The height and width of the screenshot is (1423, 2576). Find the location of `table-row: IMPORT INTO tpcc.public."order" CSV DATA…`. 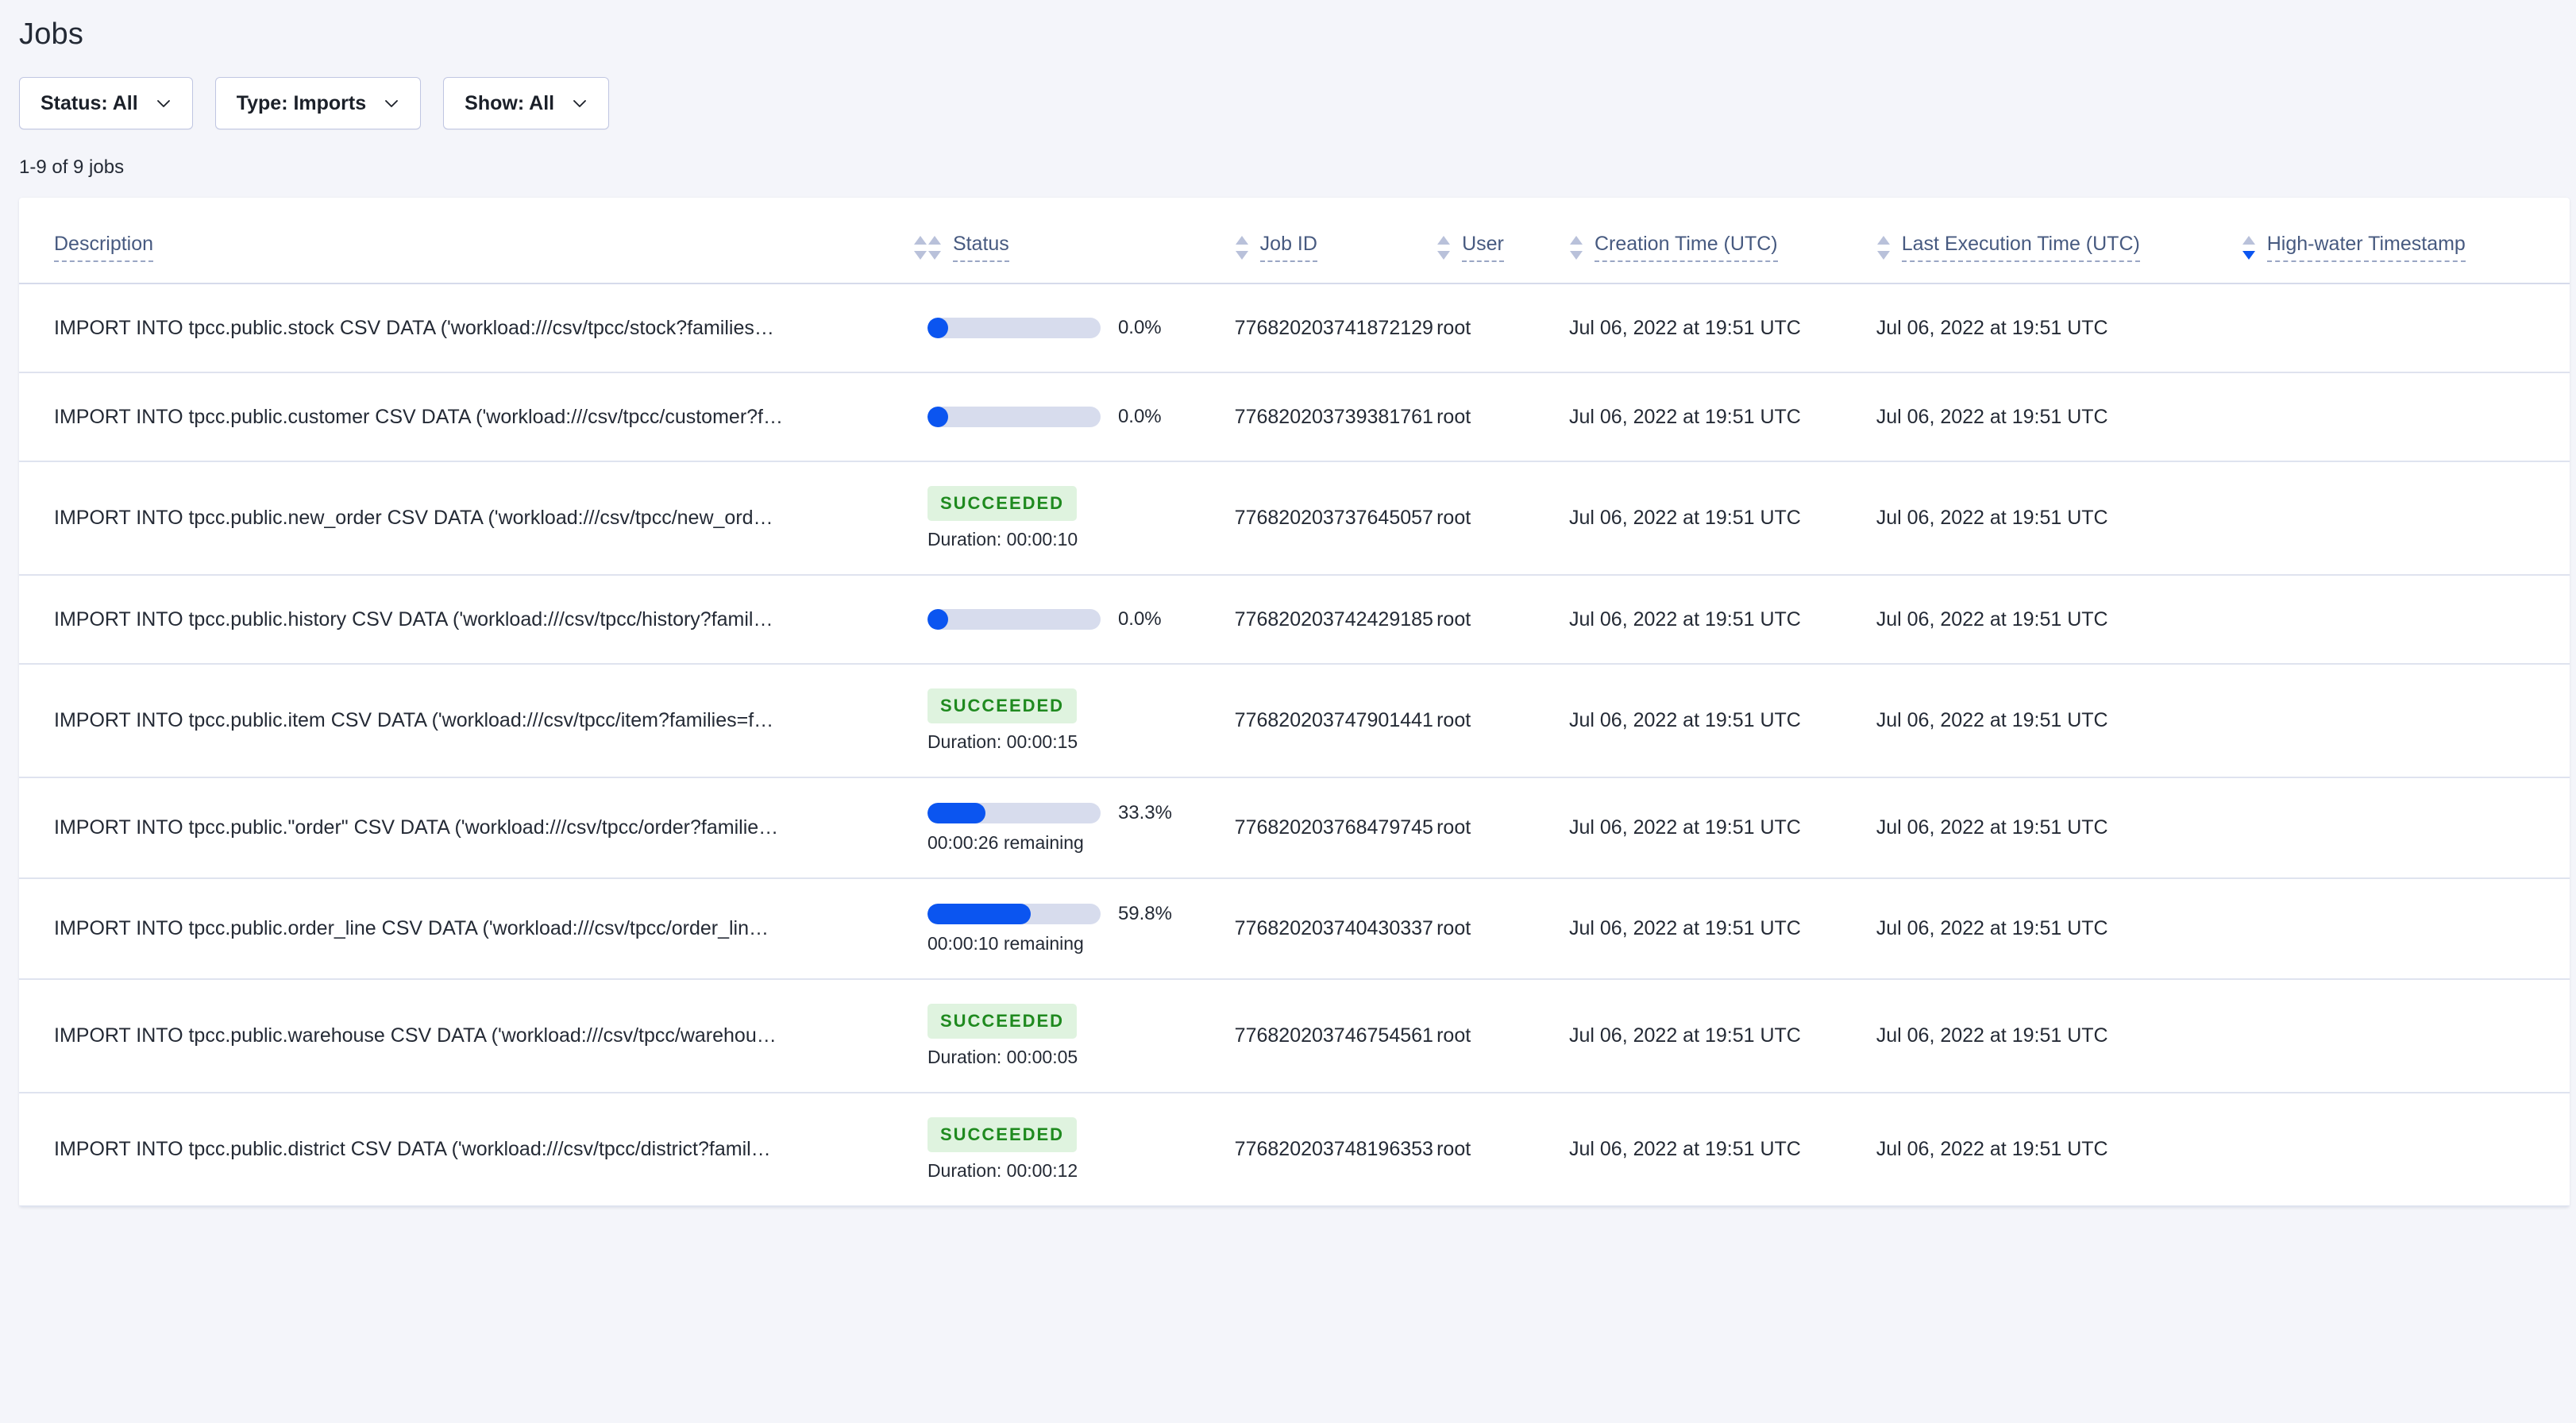

table-row: IMPORT INTO tpcc.public."order" CSV DATA… is located at coordinates (1294, 828).